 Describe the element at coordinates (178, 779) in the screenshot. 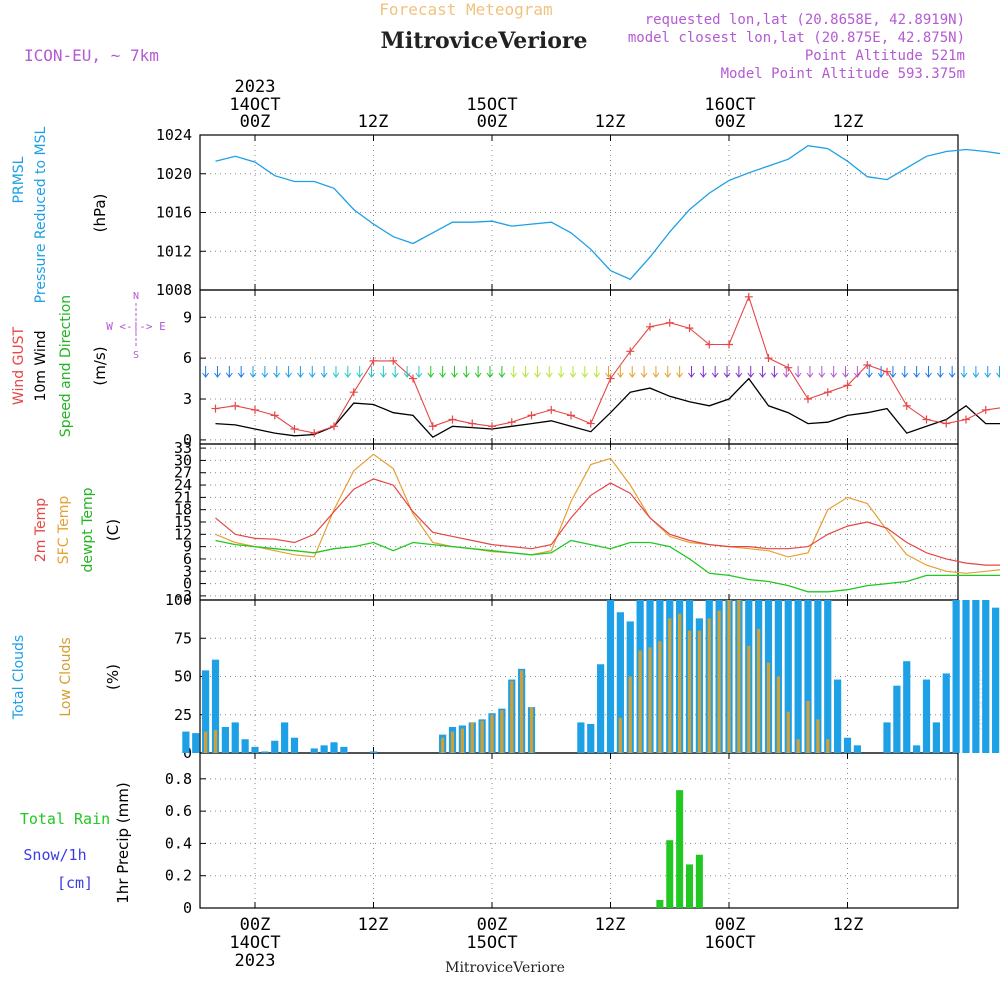

I see `ytick-label: 0.8` at that location.